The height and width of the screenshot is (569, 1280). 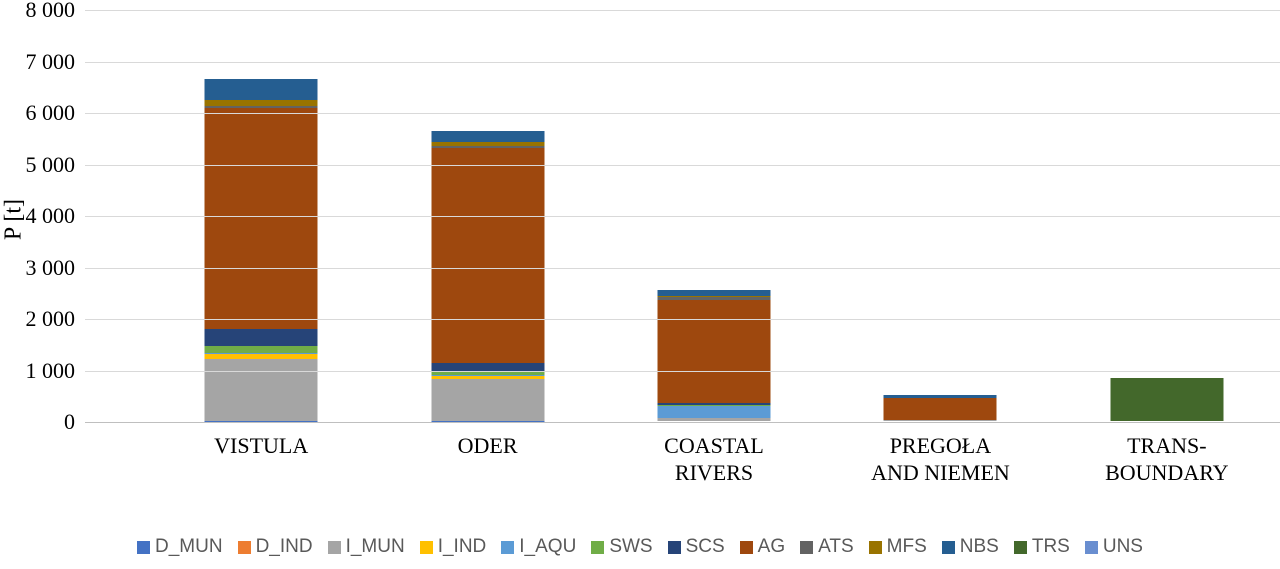 What do you see at coordinates (488, 373) in the screenshot?
I see `bar-segment-sws-oder` at bounding box center [488, 373].